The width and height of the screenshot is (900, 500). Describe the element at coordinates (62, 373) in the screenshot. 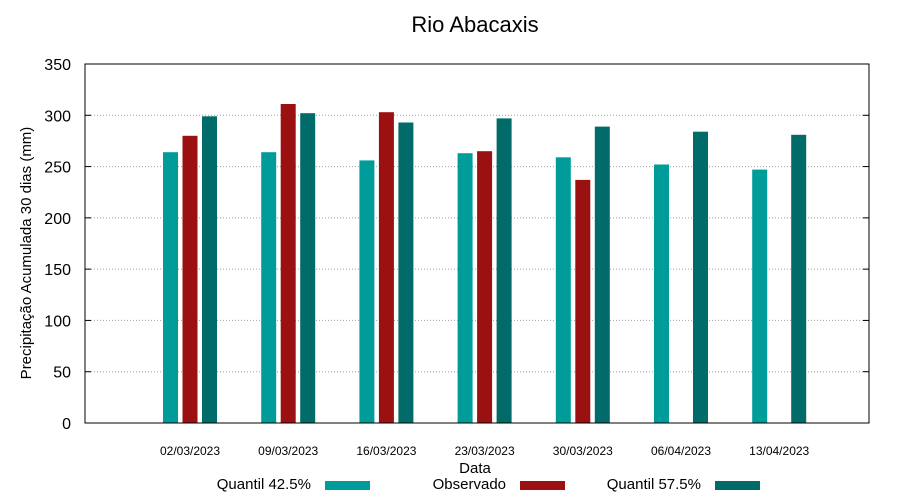

I see `y-tick-label: 50` at that location.